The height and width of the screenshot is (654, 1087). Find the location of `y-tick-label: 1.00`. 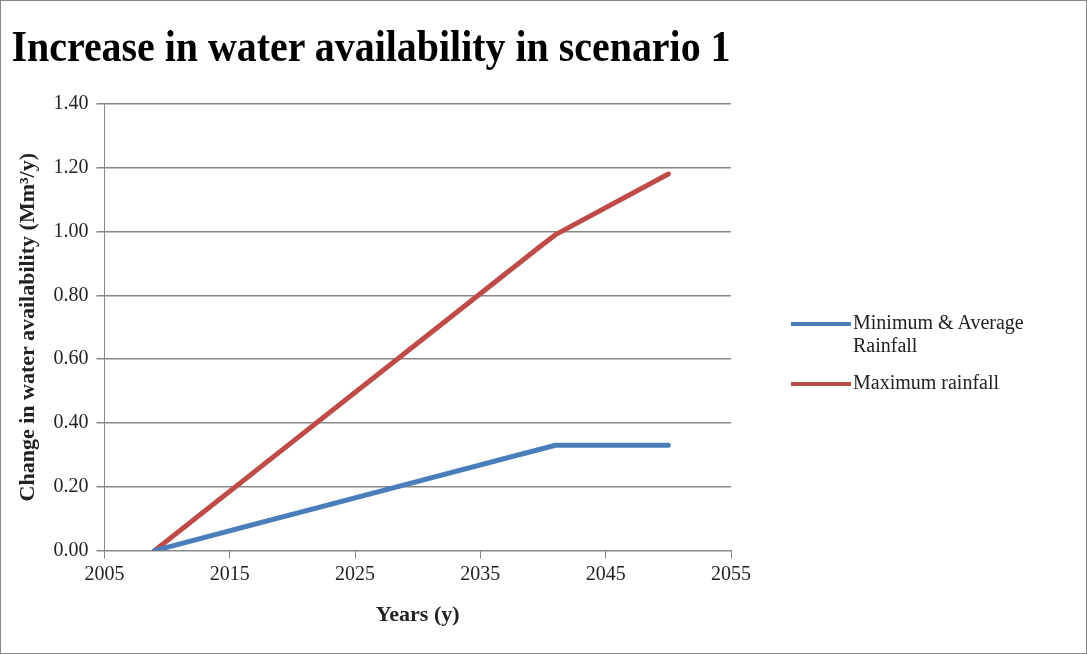

y-tick-label: 1.00 is located at coordinates (71, 229).